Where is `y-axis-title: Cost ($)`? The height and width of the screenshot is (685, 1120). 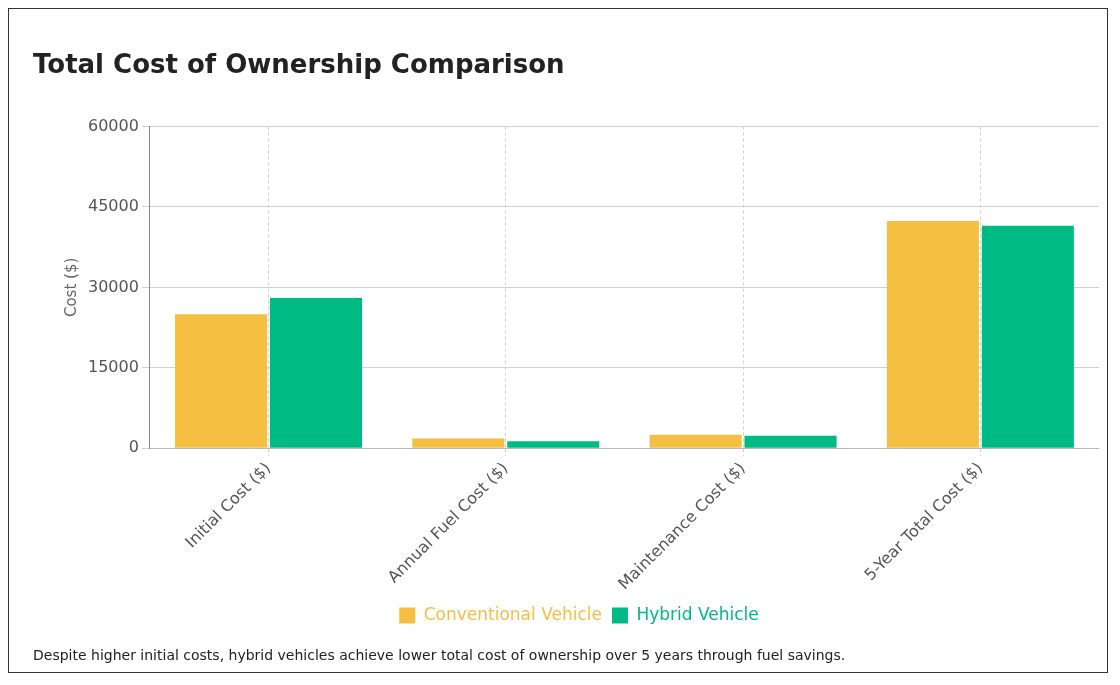
y-axis-title: Cost ($) is located at coordinates (70, 287).